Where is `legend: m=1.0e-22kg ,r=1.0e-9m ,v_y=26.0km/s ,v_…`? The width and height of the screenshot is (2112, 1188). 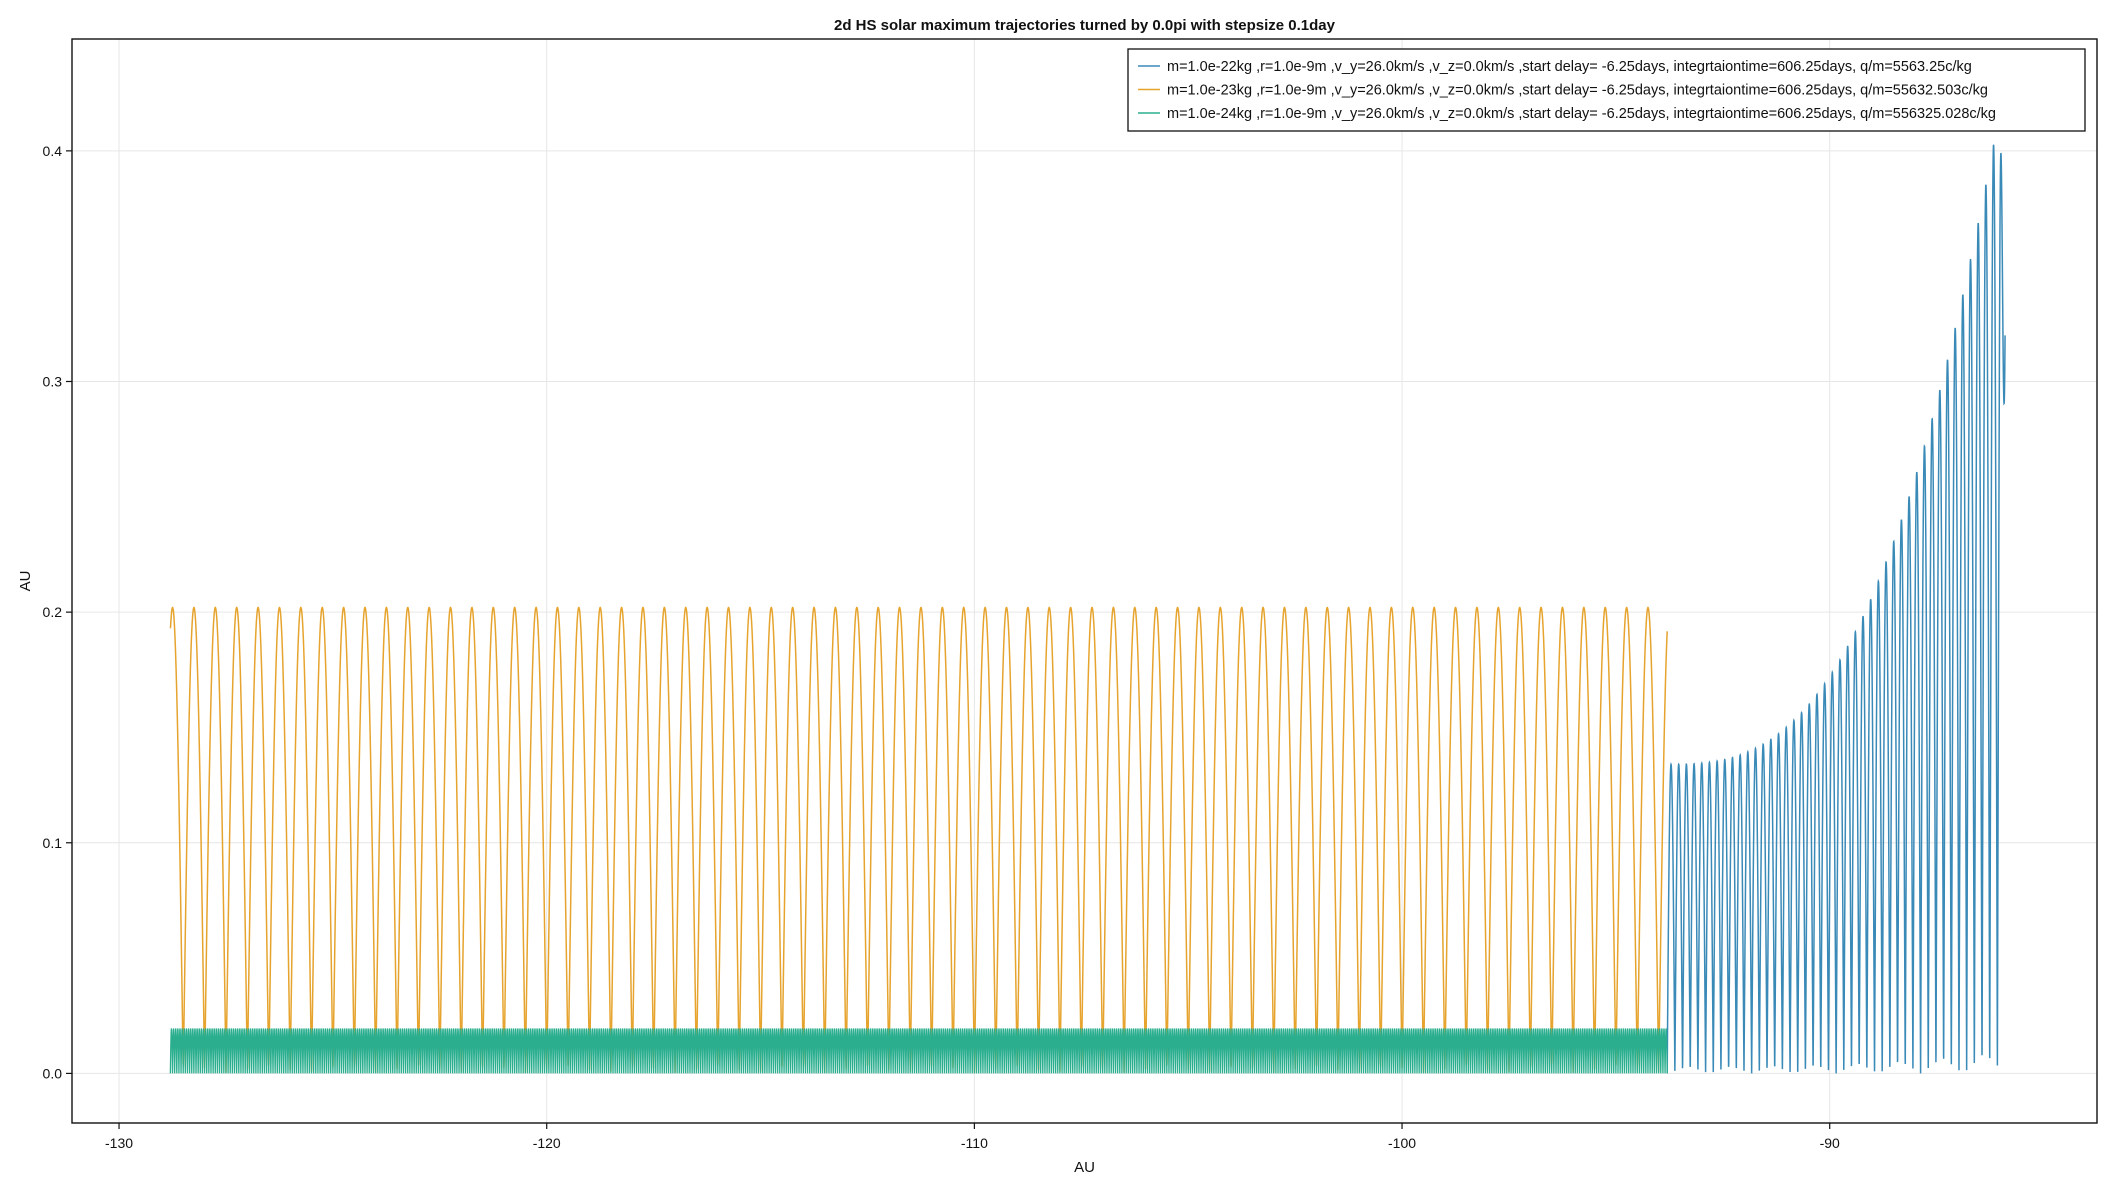
legend: m=1.0e-22kg ,r=1.0e-9m ,v_y=26.0km/s ,v_… is located at coordinates (1606, 90).